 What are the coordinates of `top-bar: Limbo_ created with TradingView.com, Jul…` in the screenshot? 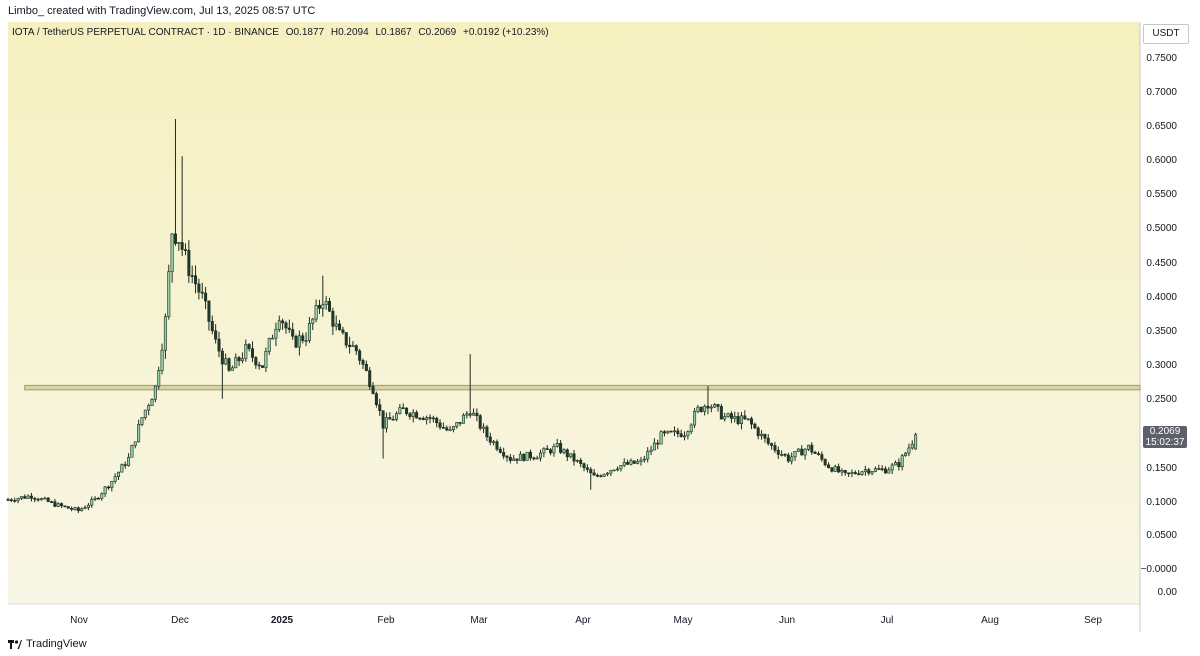 It's located at (600, 11).